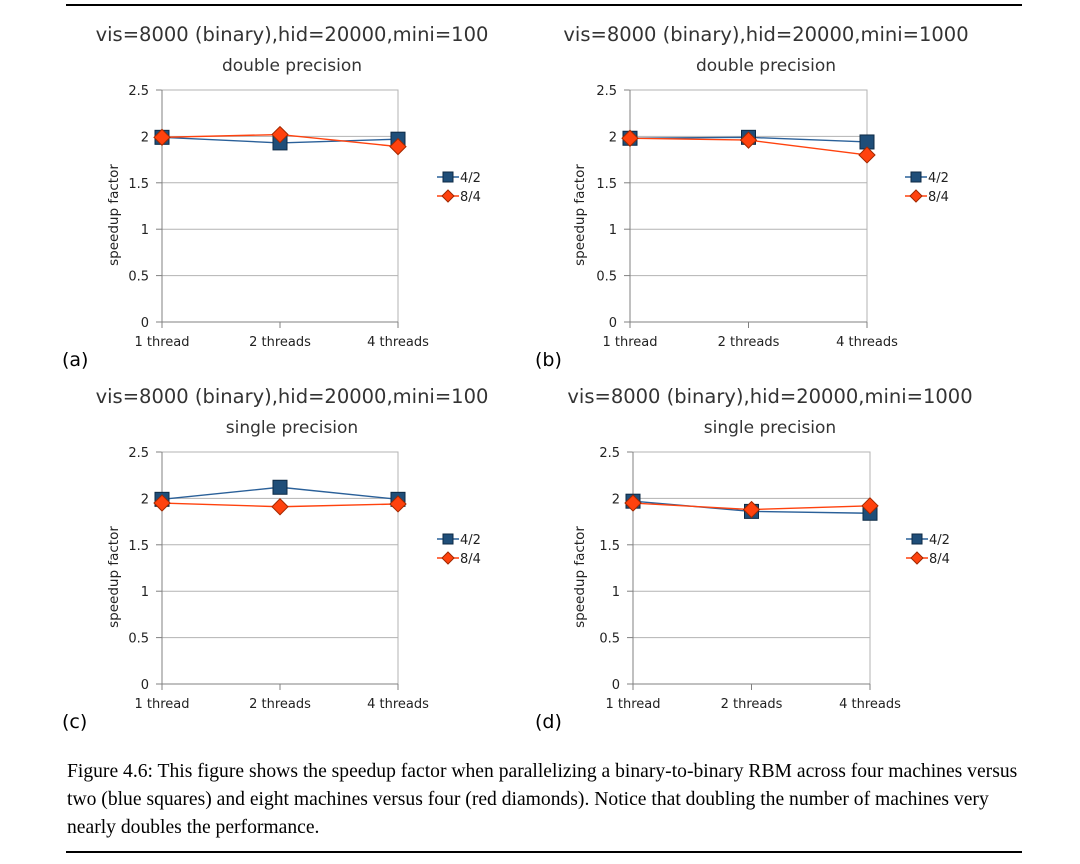 The height and width of the screenshot is (864, 1080). Describe the element at coordinates (75, 360) in the screenshot. I see `panel-label: (a)` at that location.